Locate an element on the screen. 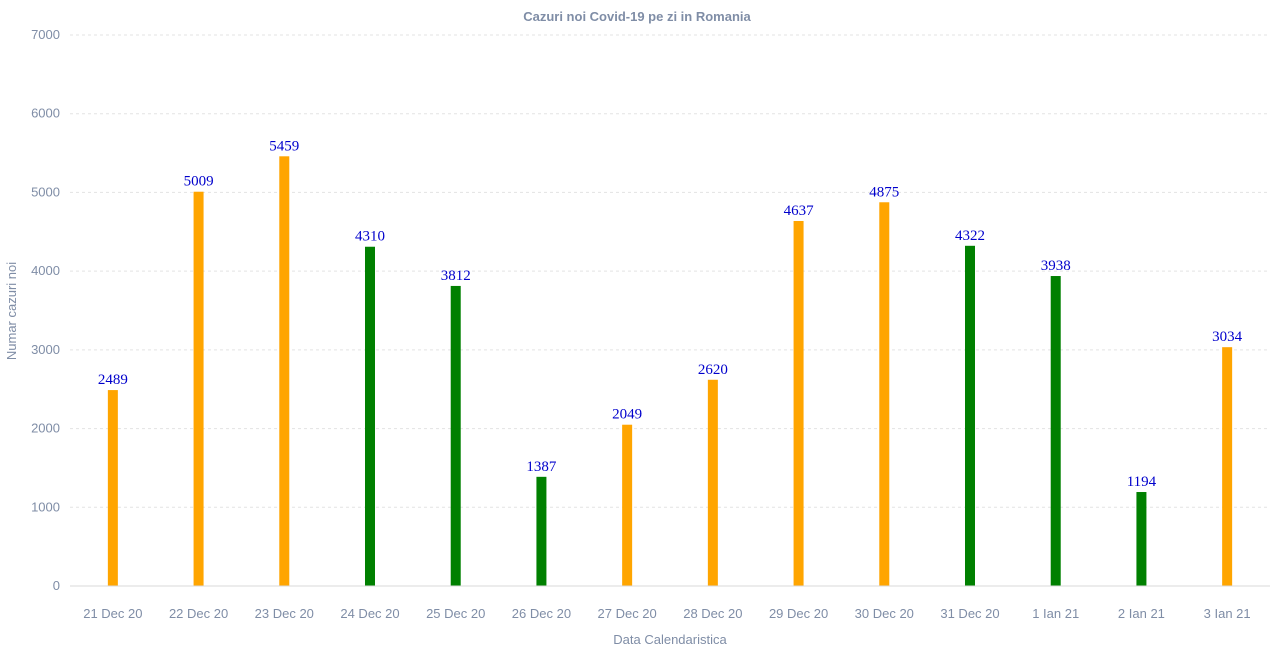  y-tick-label: 1000 is located at coordinates (45, 506).